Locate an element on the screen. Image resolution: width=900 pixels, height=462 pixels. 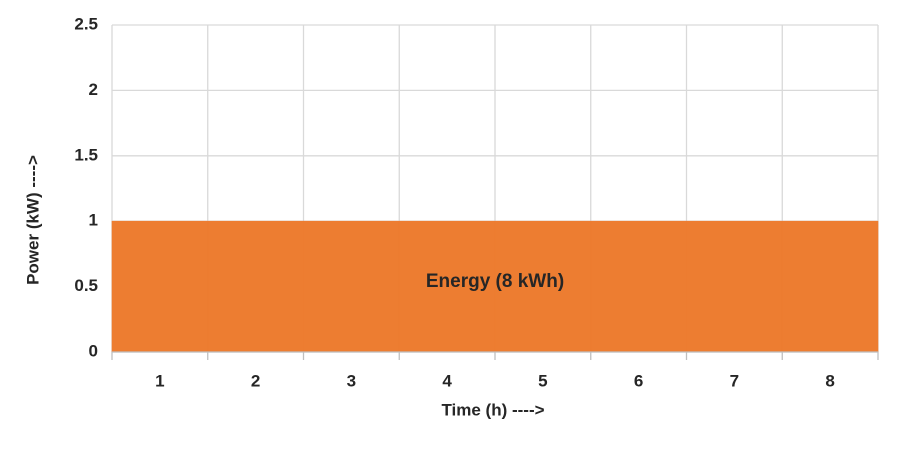
x-tick-label: 1 is located at coordinates (159, 380).